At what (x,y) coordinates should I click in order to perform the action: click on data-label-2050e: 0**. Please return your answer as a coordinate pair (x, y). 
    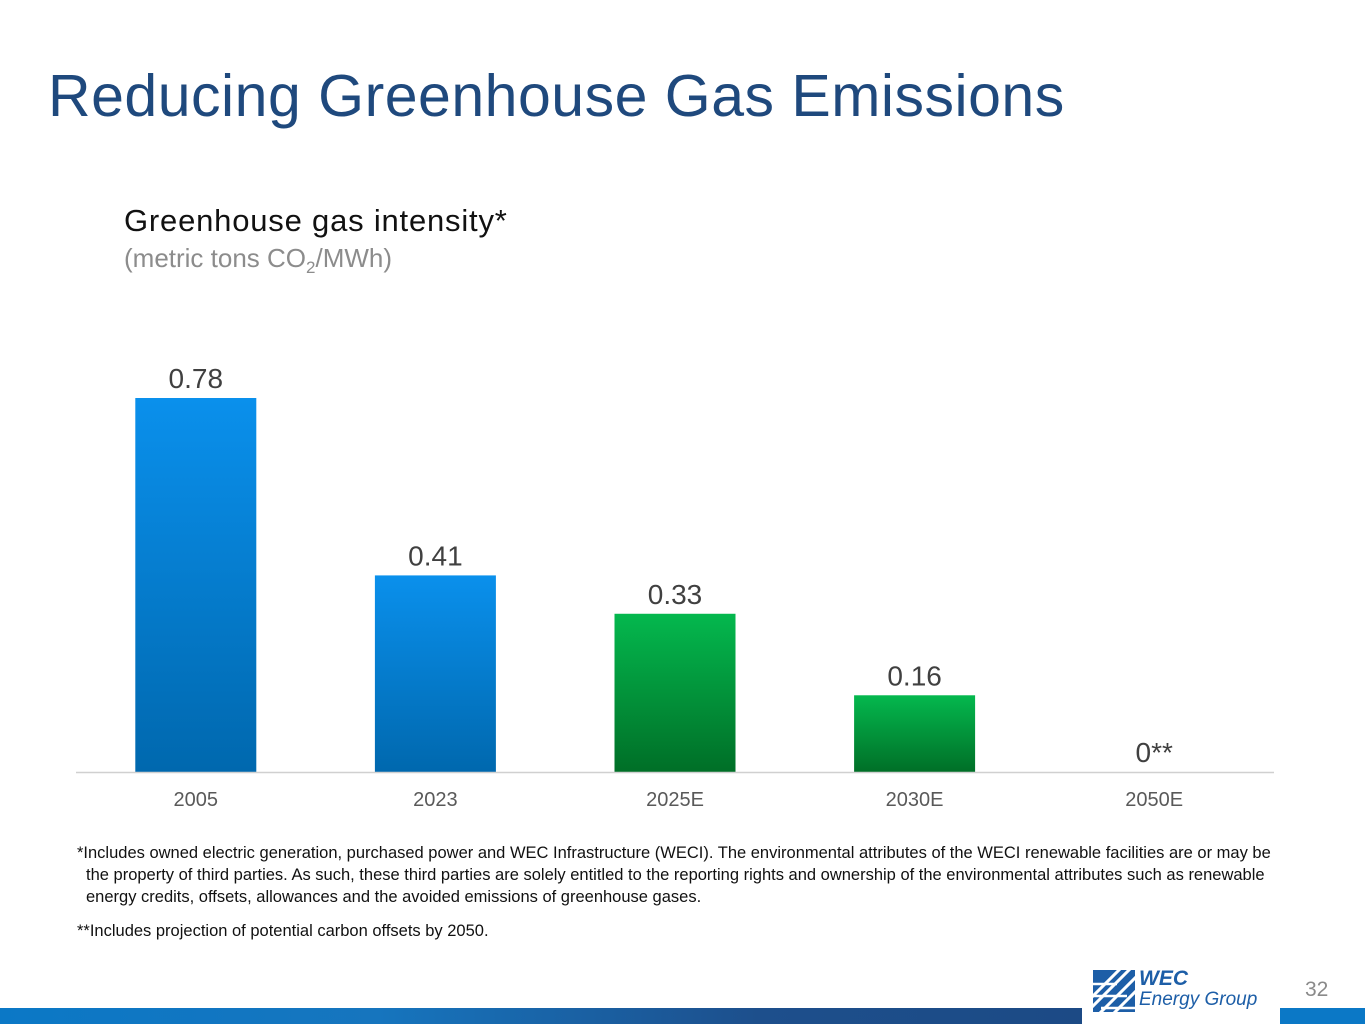
    Looking at the image, I should click on (1154, 752).